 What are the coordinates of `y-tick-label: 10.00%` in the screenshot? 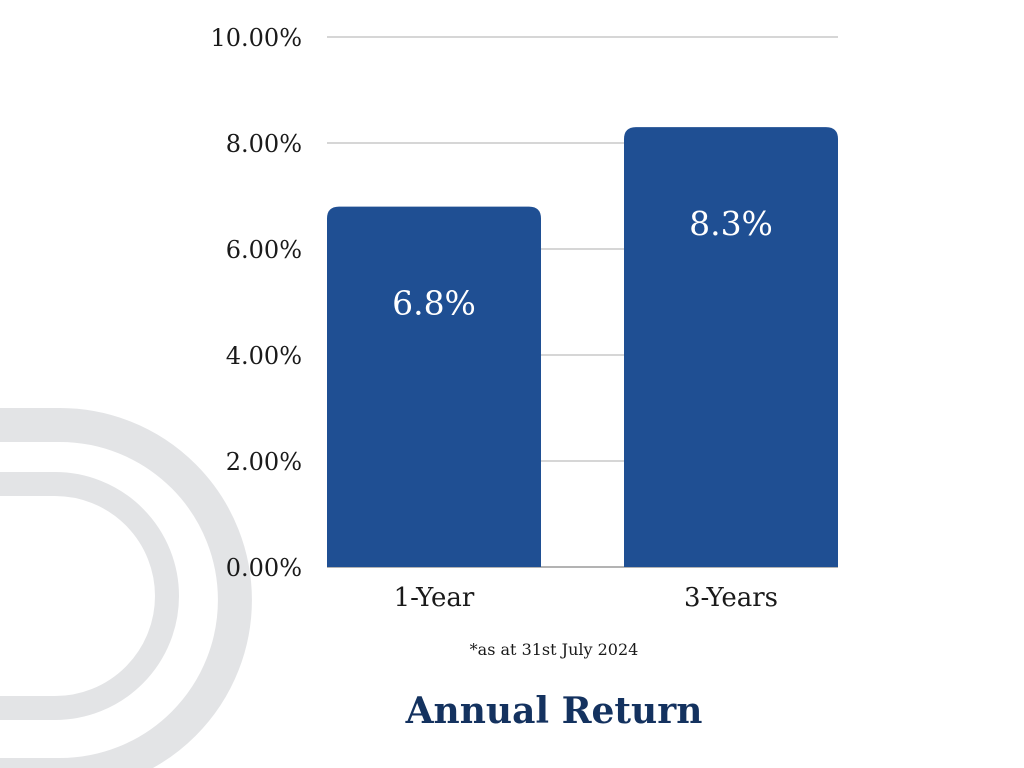 It's located at (256, 38).